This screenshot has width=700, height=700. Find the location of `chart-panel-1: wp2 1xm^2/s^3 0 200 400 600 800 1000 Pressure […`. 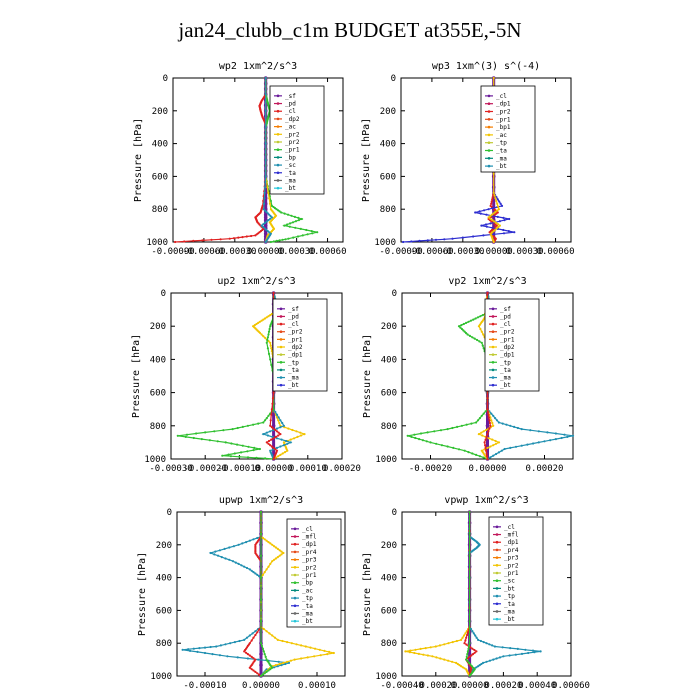

chart-panel-1: wp2 1xm^2/s^3 0 200 400 600 800 1000 Pressure [… is located at coordinates (240, 159).